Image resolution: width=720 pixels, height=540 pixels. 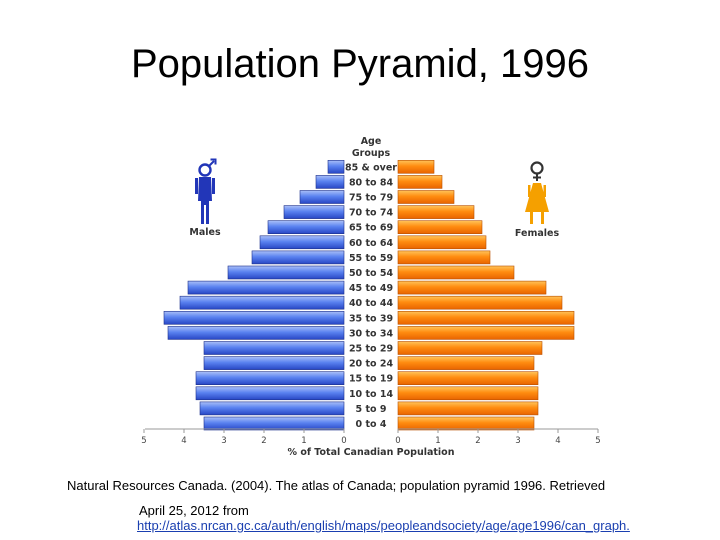 I want to click on age-group-label-3: 15 to 19, so click(x=371, y=379).